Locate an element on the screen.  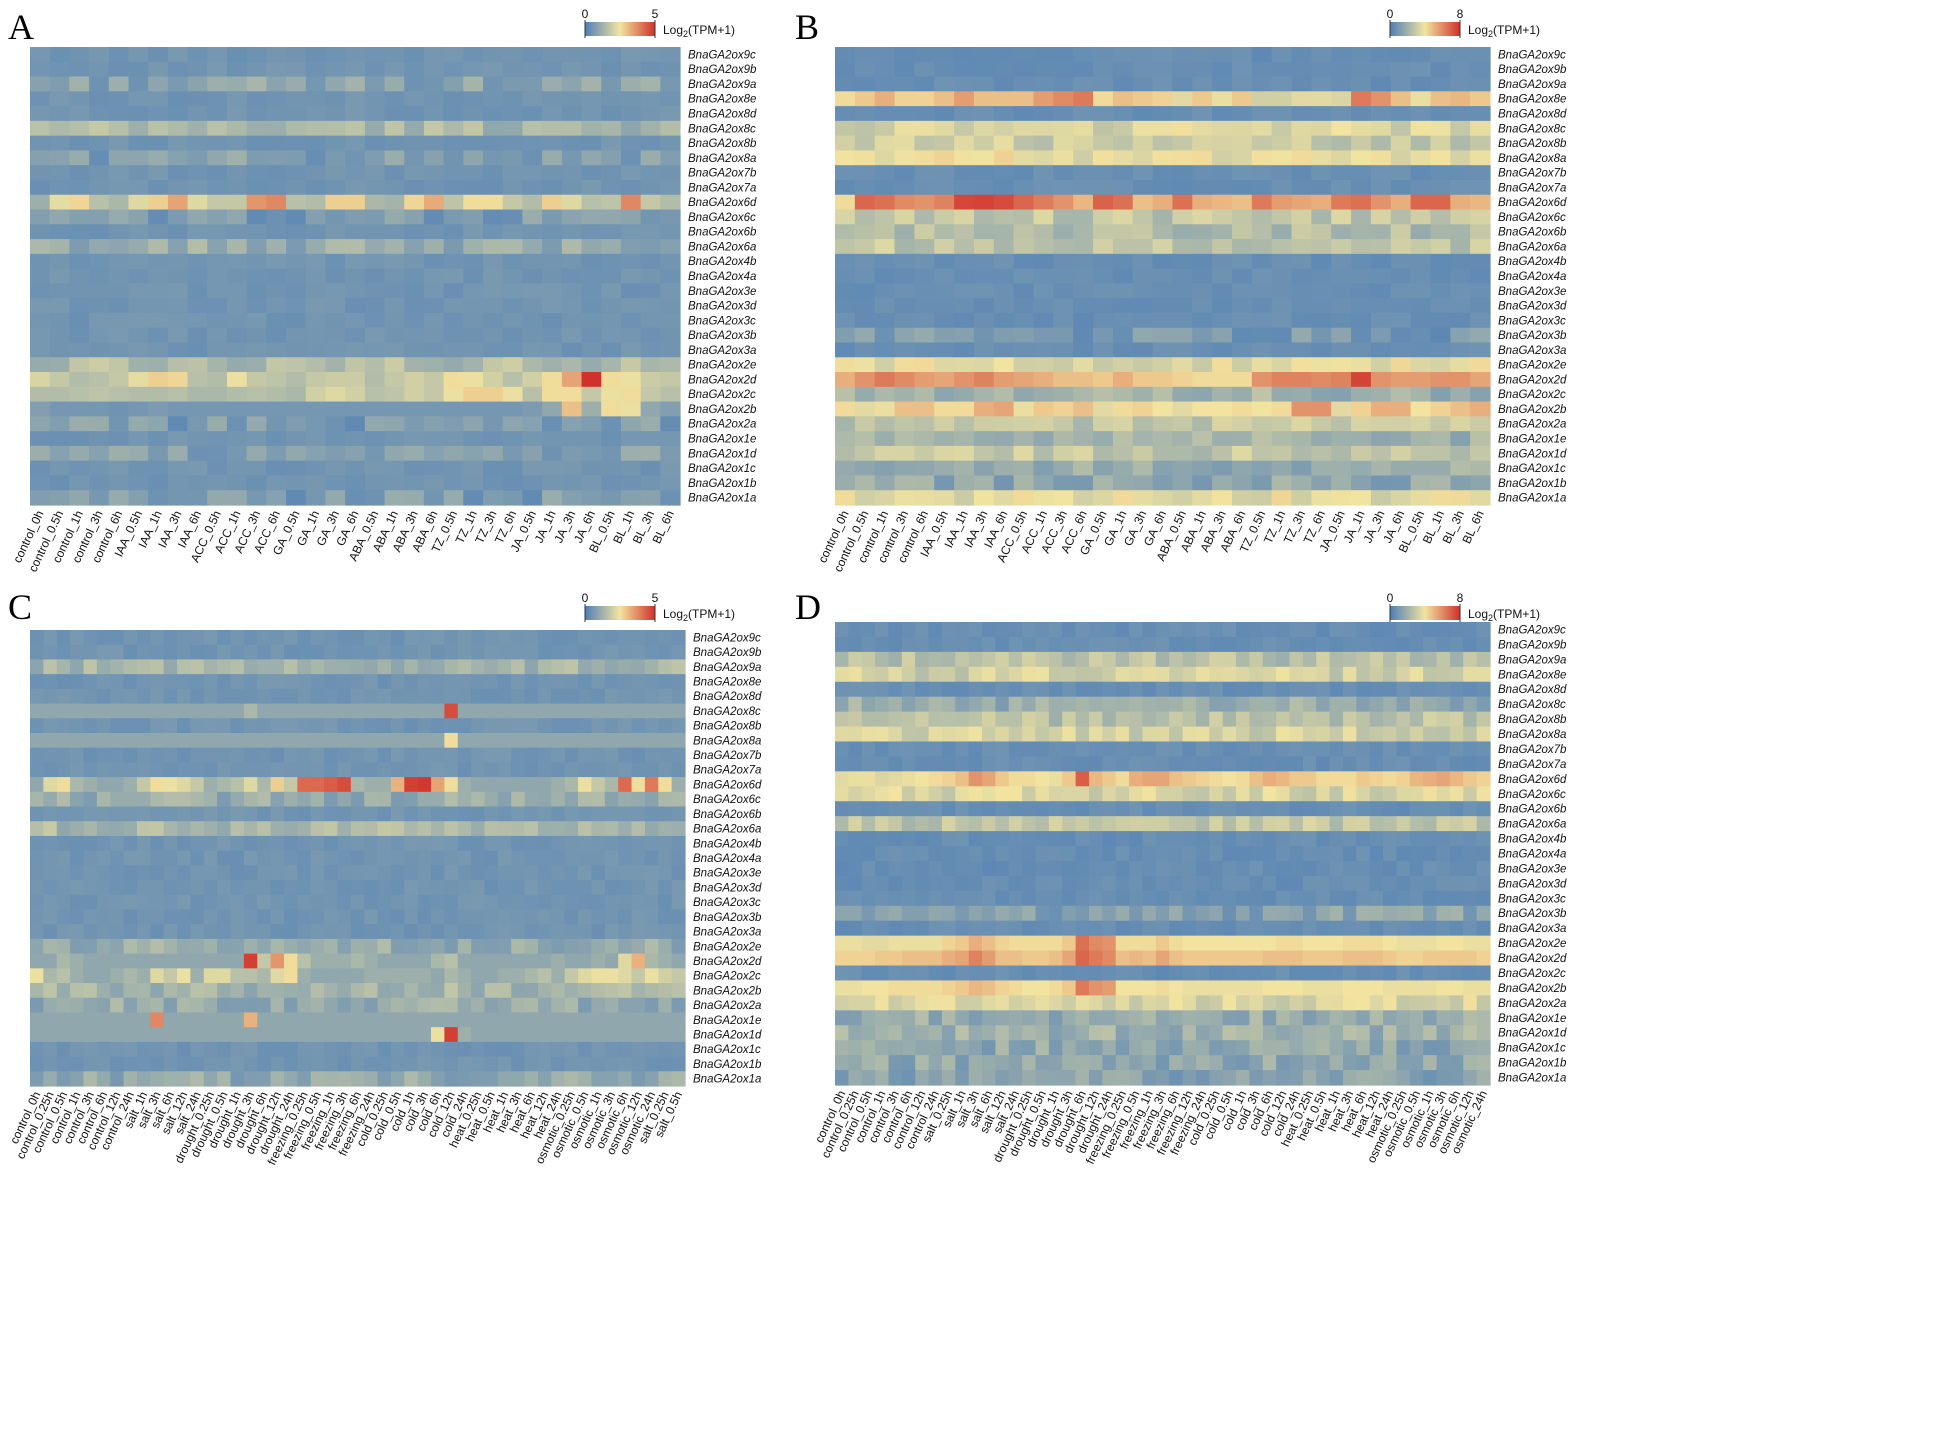
row-label: BnaGA2ox9c is located at coordinates (722, 55).